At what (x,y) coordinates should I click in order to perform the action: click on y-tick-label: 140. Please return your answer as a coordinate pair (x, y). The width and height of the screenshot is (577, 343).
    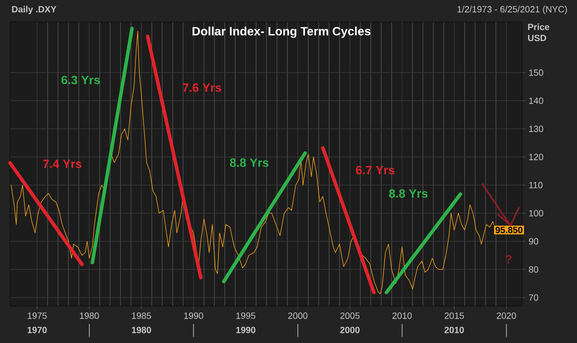
    Looking at the image, I should click on (536, 101).